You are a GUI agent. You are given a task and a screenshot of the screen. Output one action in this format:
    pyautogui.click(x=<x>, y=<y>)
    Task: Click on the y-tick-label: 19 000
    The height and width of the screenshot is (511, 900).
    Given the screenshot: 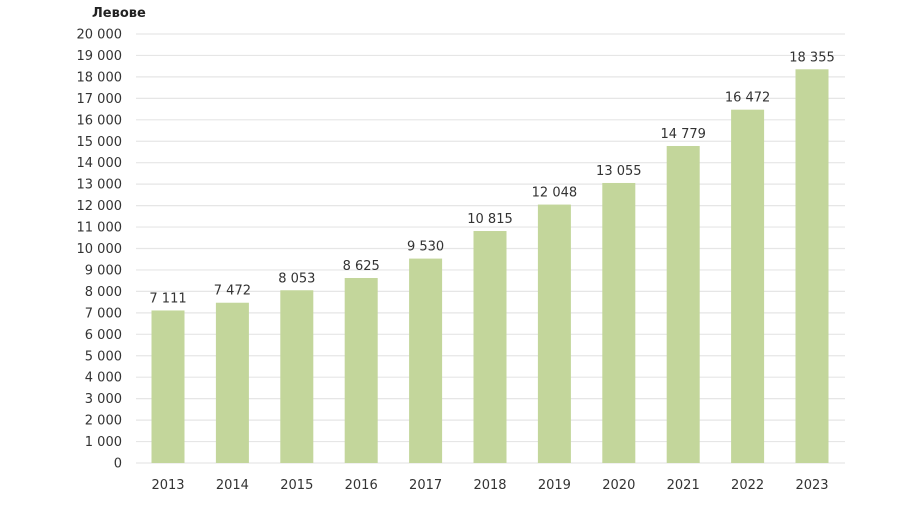 What is the action you would take?
    pyautogui.click(x=100, y=56)
    